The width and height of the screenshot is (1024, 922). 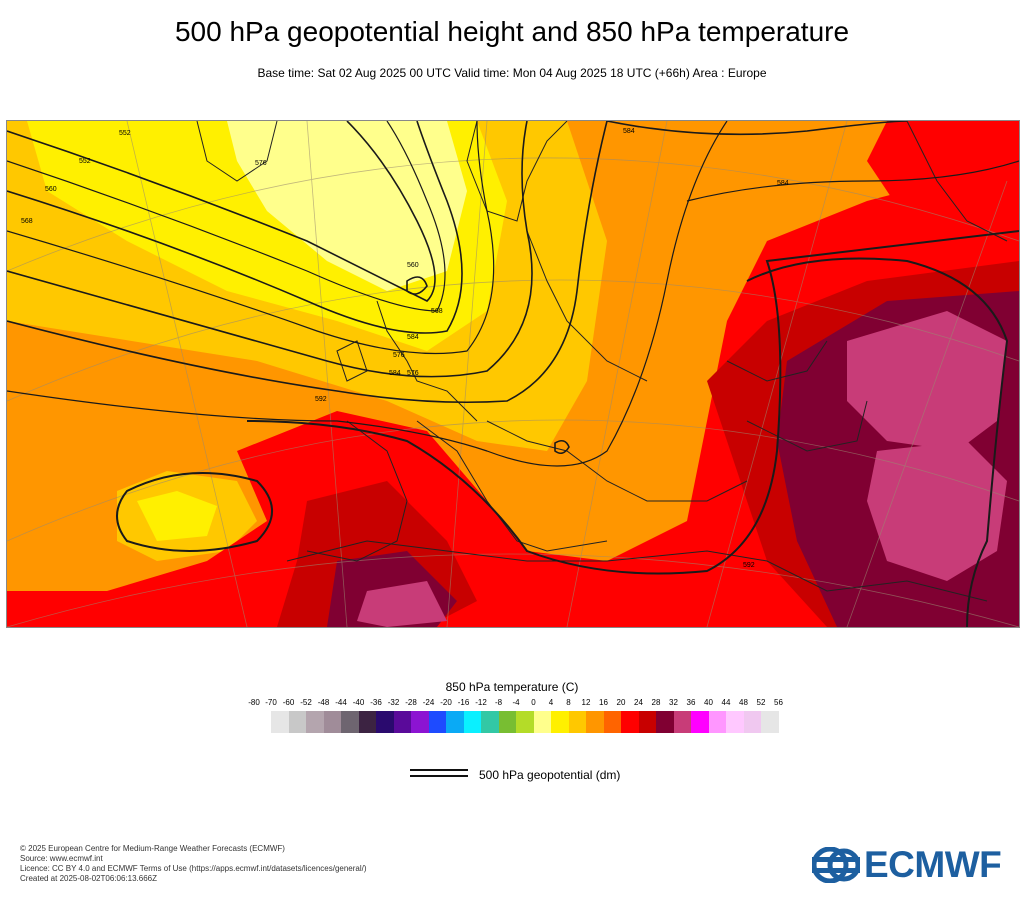 I want to click on colorbar-tick-label: -40, so click(x=358, y=702).